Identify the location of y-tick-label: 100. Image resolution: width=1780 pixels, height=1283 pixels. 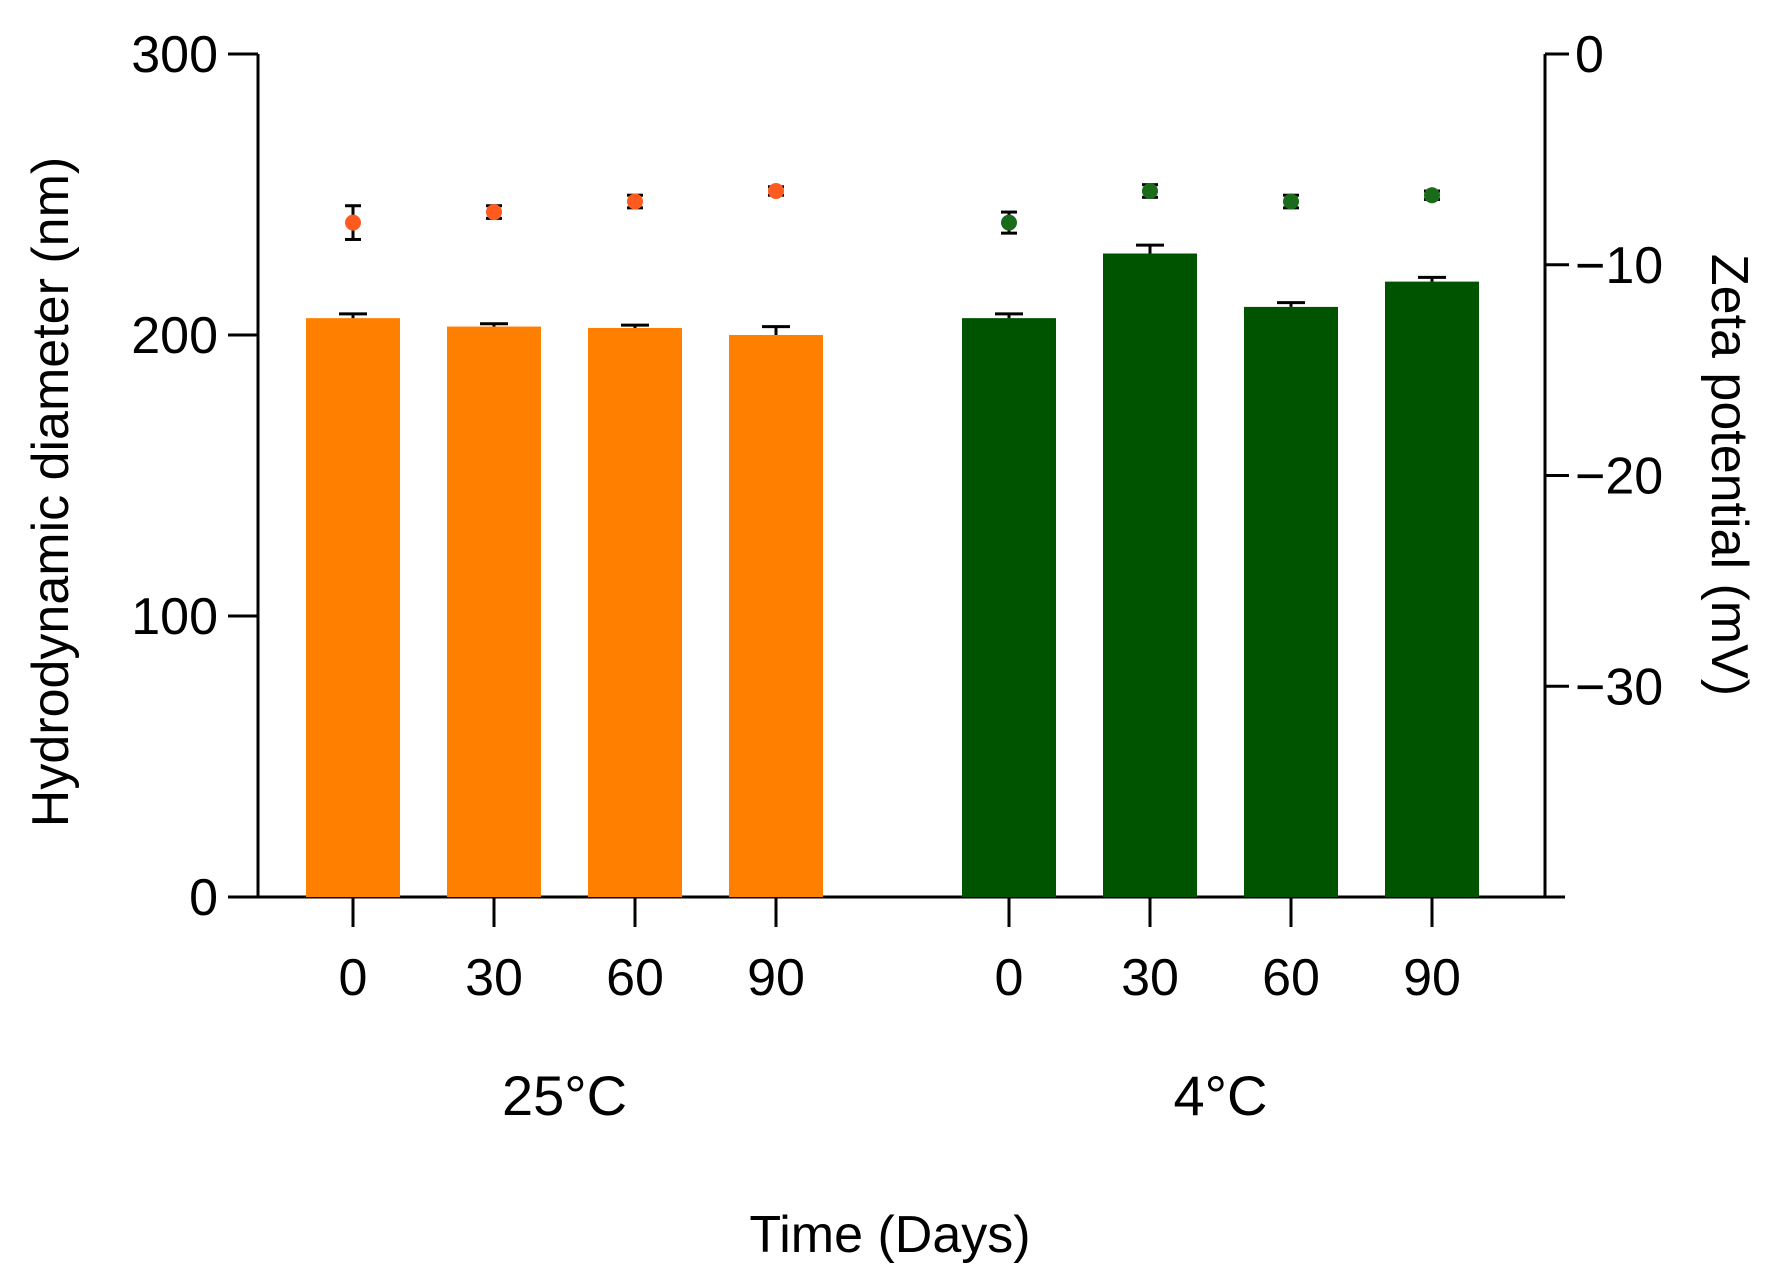
(174, 617).